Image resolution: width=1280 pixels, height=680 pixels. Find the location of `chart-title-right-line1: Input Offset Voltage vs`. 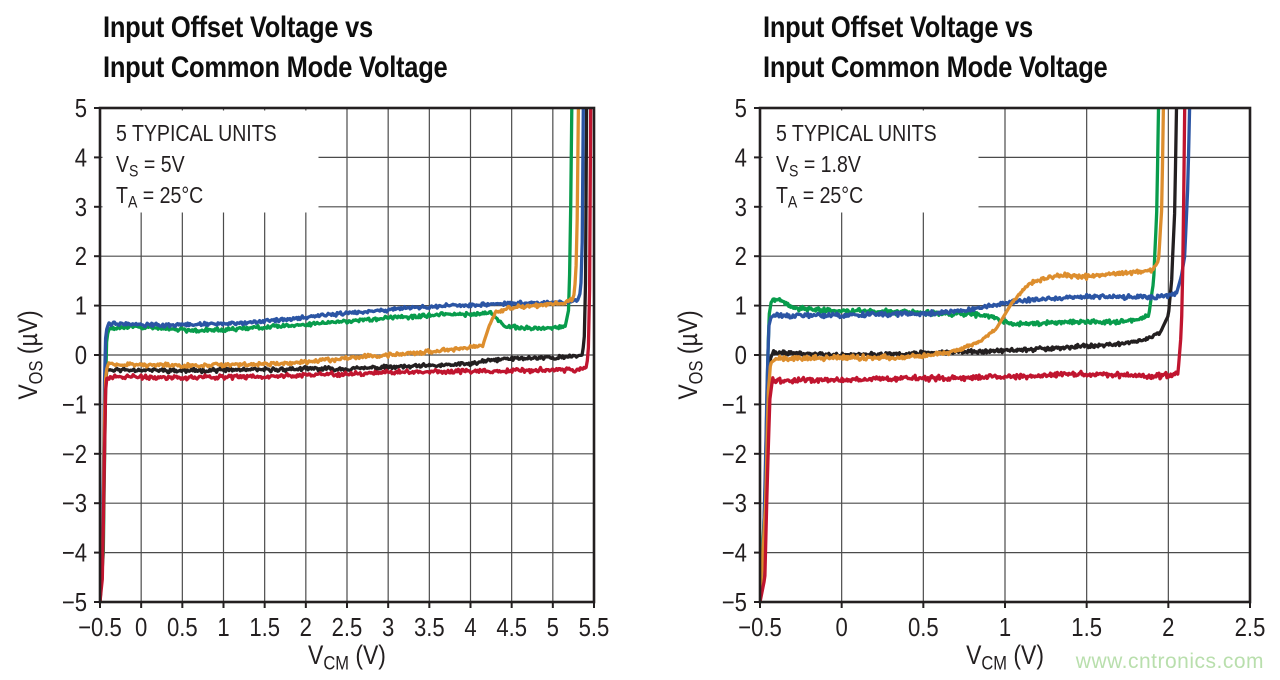

chart-title-right-line1: Input Offset Voltage vs is located at coordinates (898, 27).